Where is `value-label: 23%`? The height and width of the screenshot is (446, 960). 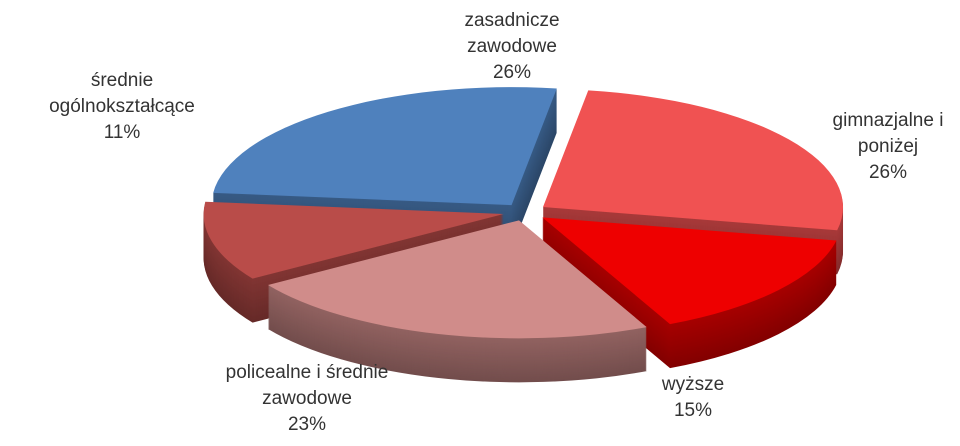
value-label: 23% is located at coordinates (307, 424).